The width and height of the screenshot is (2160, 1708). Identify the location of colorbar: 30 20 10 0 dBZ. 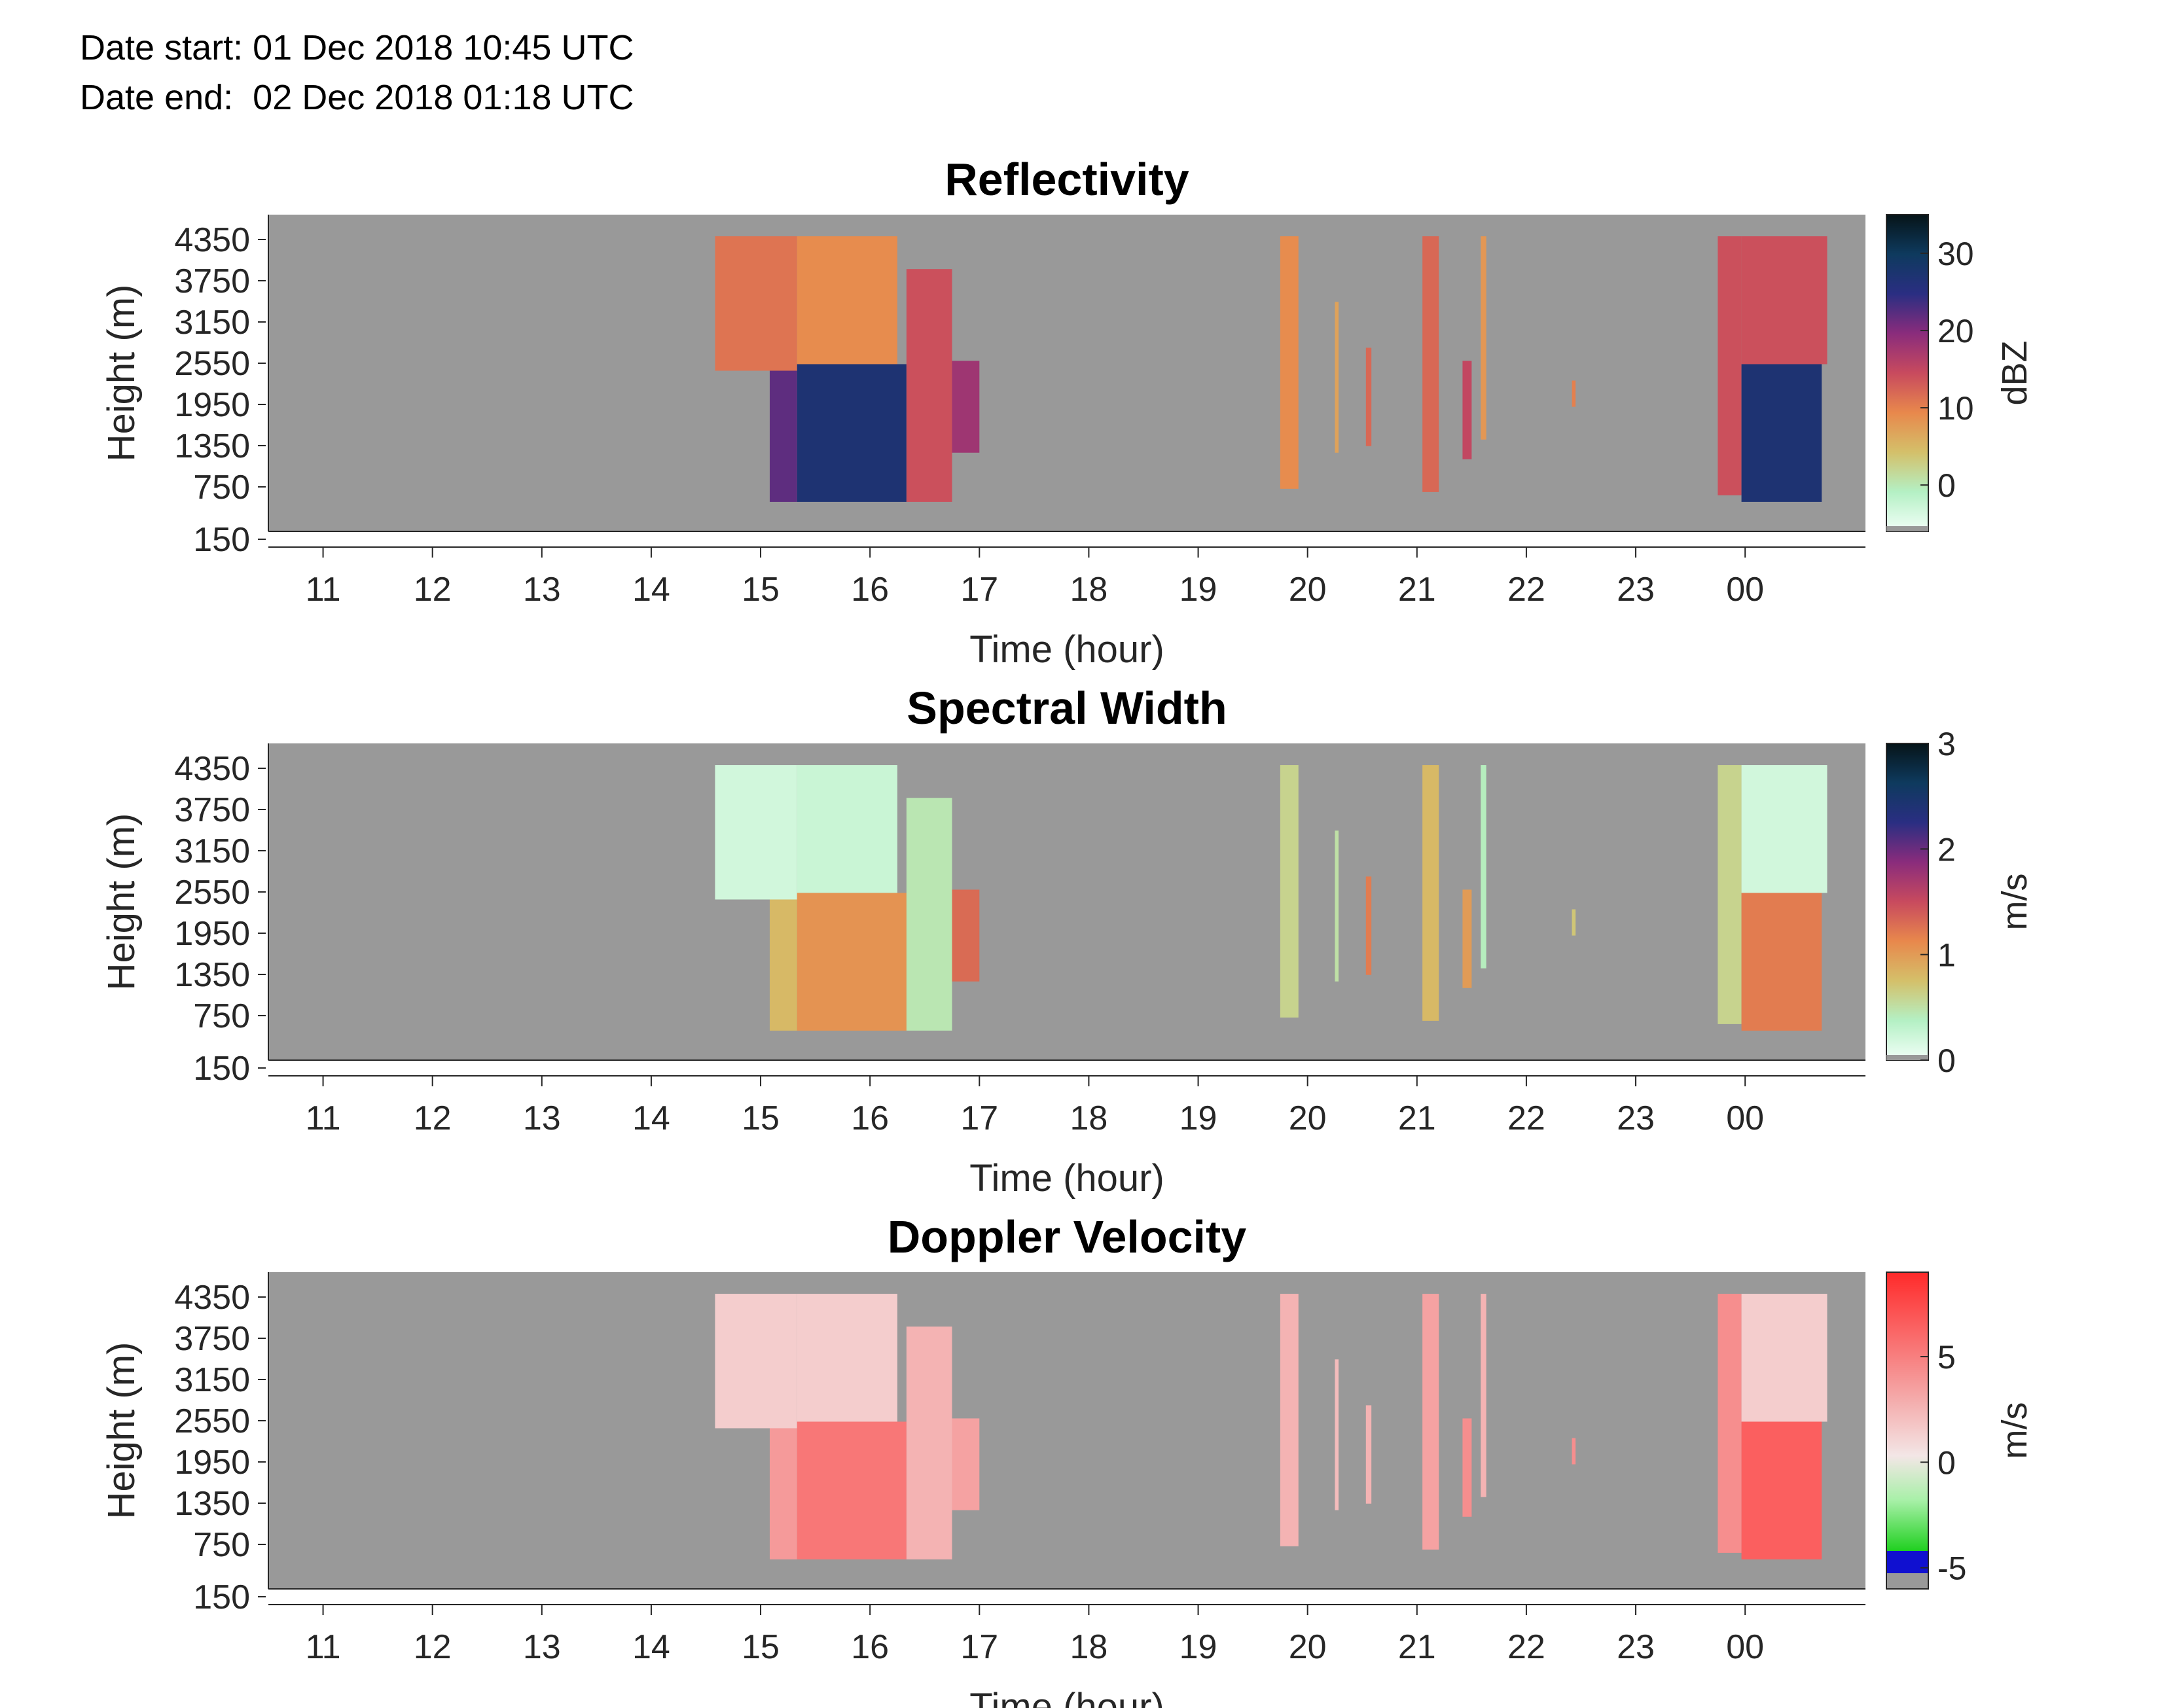
(1960, 373).